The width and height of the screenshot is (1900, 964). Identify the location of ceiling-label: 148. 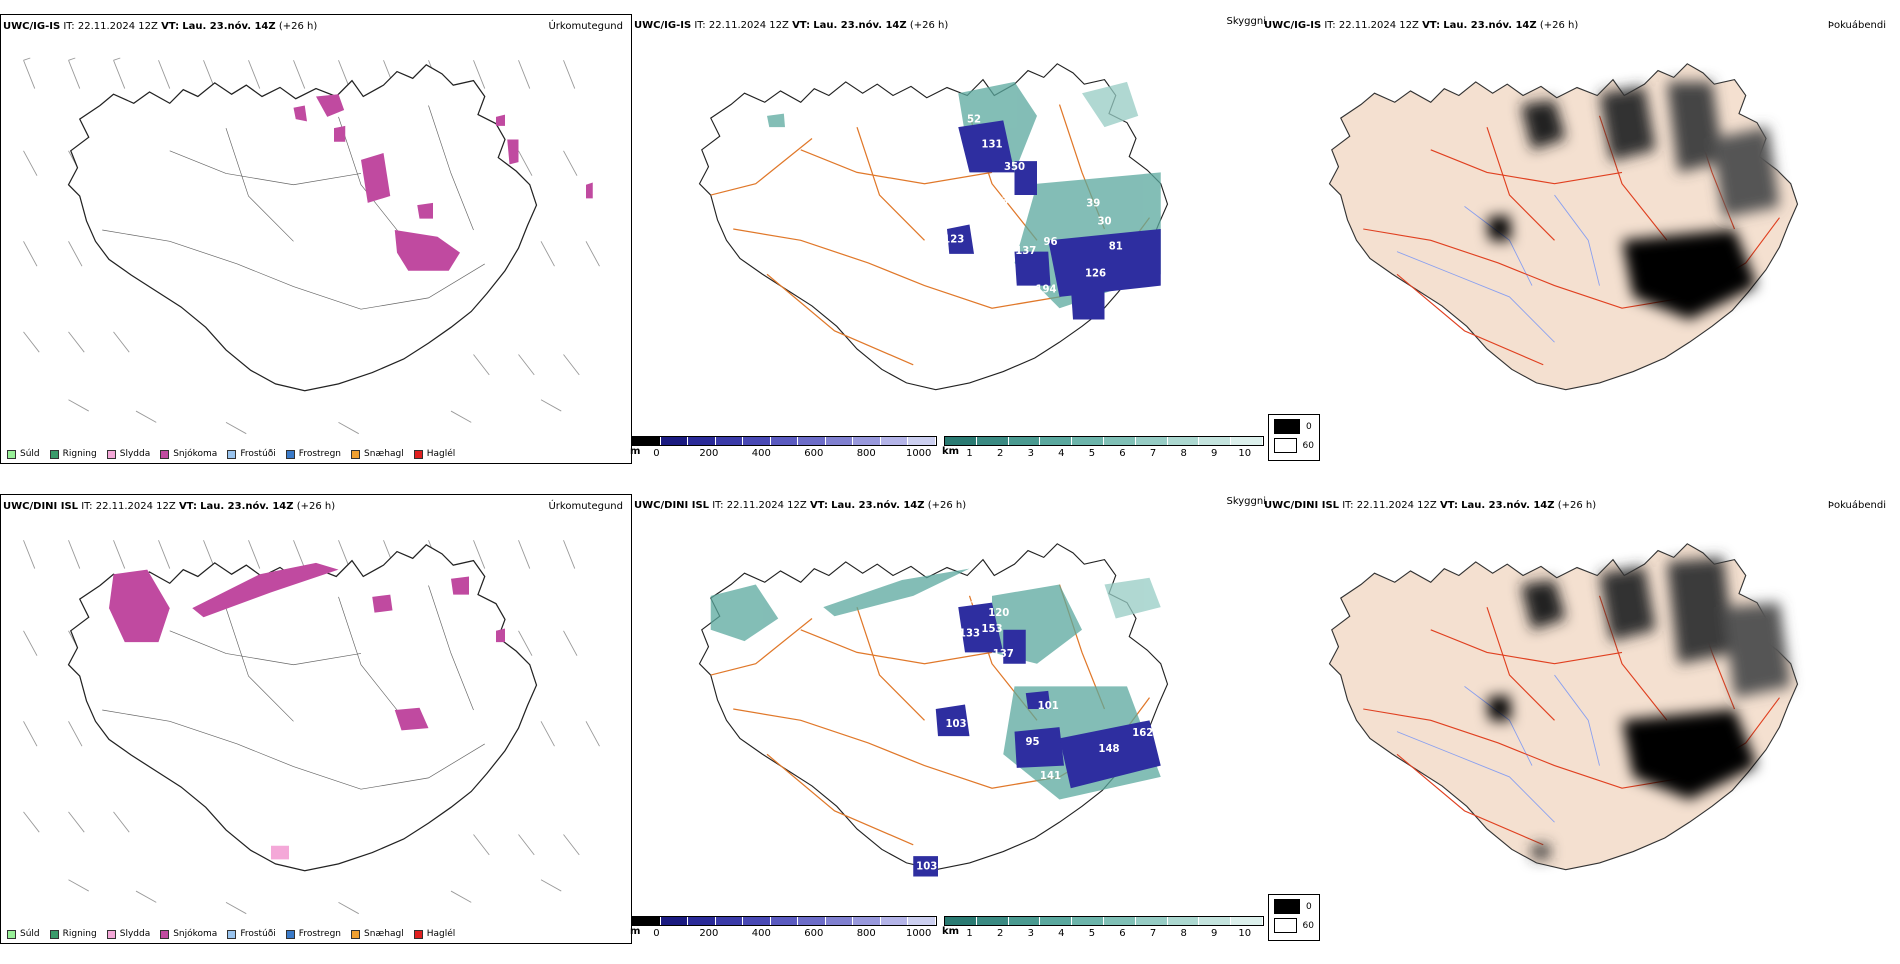
(1108, 749).